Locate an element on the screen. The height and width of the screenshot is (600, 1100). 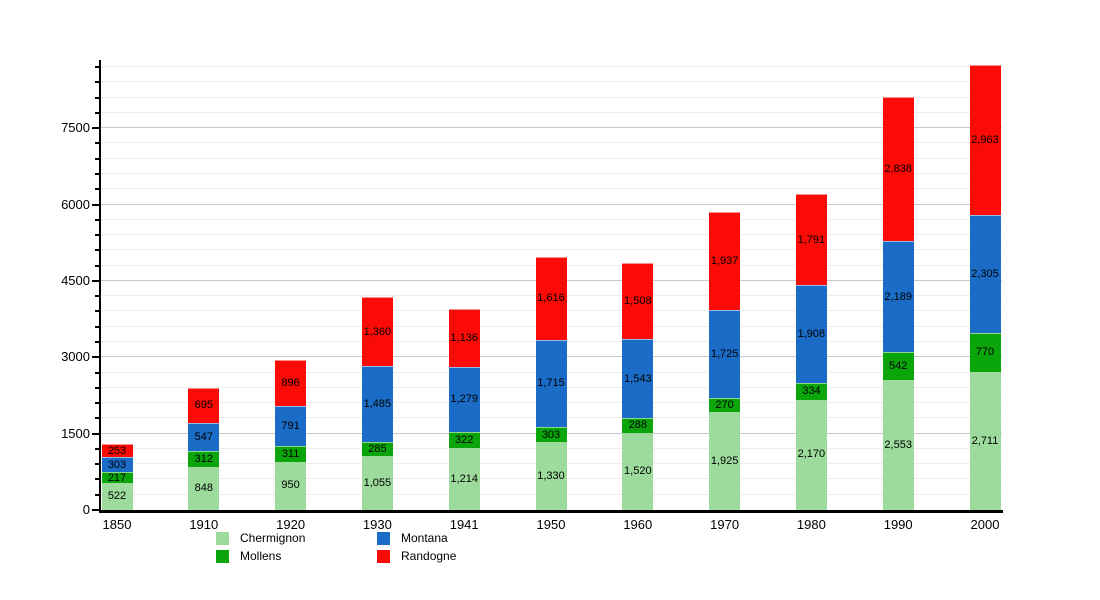
x-axis-tick-label: 2000 is located at coordinates (985, 524).